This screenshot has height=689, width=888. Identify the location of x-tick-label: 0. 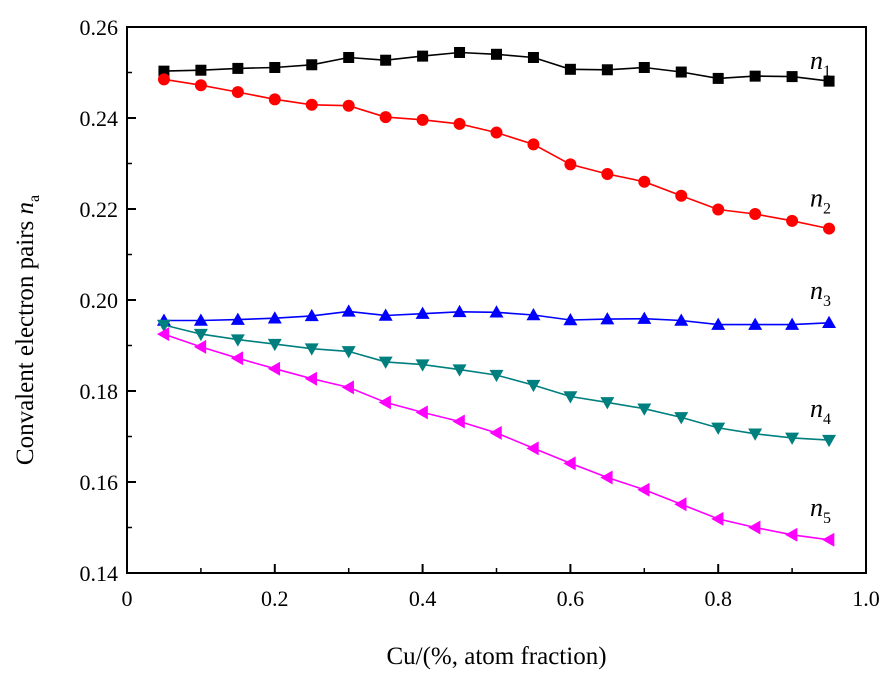
(127, 598).